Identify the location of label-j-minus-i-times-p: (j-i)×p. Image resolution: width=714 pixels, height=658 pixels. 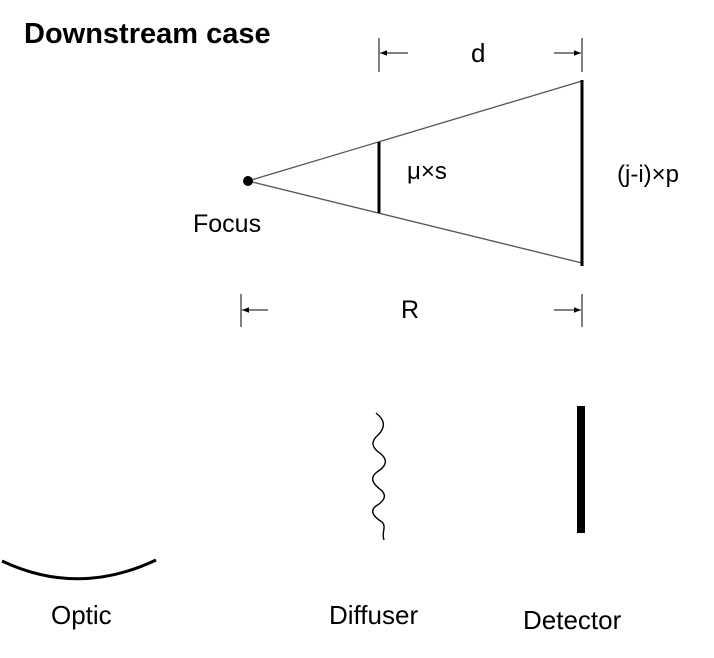
(648, 174).